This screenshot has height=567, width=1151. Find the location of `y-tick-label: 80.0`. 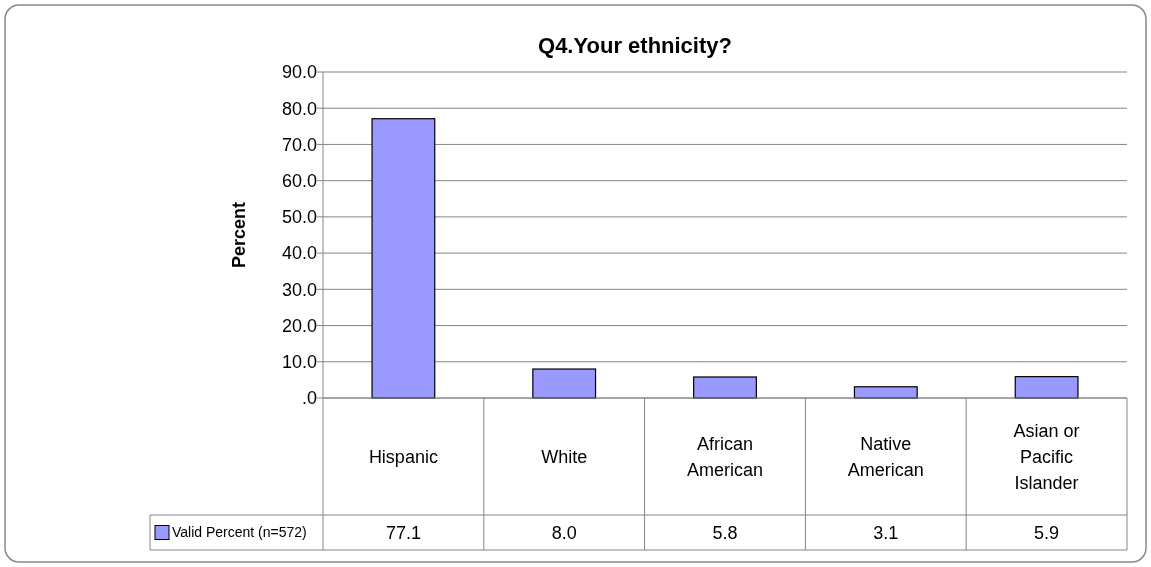

y-tick-label: 80.0 is located at coordinates (299, 108).